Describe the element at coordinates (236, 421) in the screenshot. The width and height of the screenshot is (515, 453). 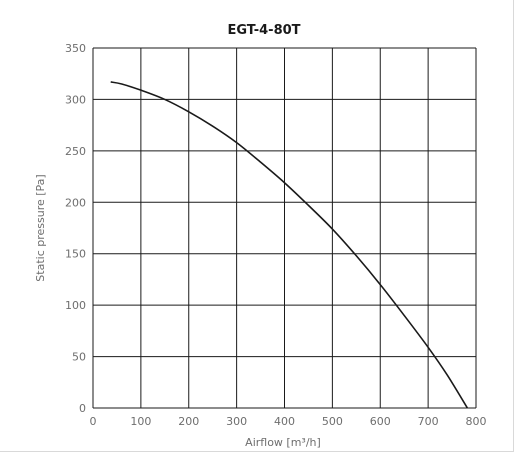
I see `x-tick-label: 300` at that location.